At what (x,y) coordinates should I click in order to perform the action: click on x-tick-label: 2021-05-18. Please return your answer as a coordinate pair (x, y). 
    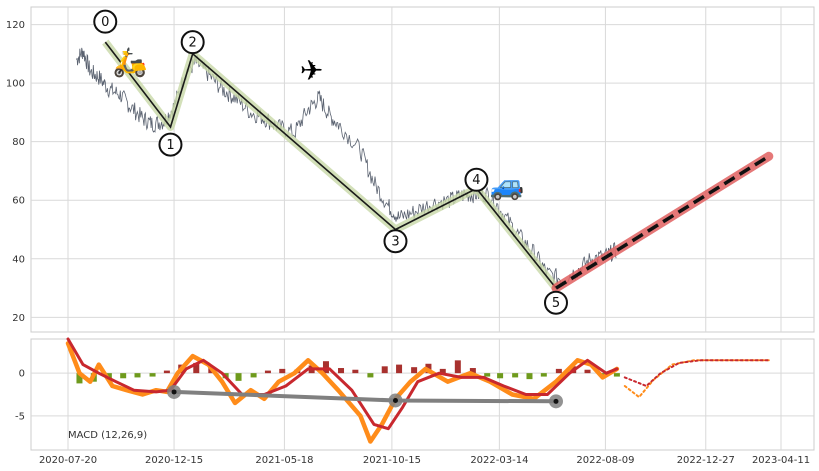
    Looking at the image, I should click on (284, 460).